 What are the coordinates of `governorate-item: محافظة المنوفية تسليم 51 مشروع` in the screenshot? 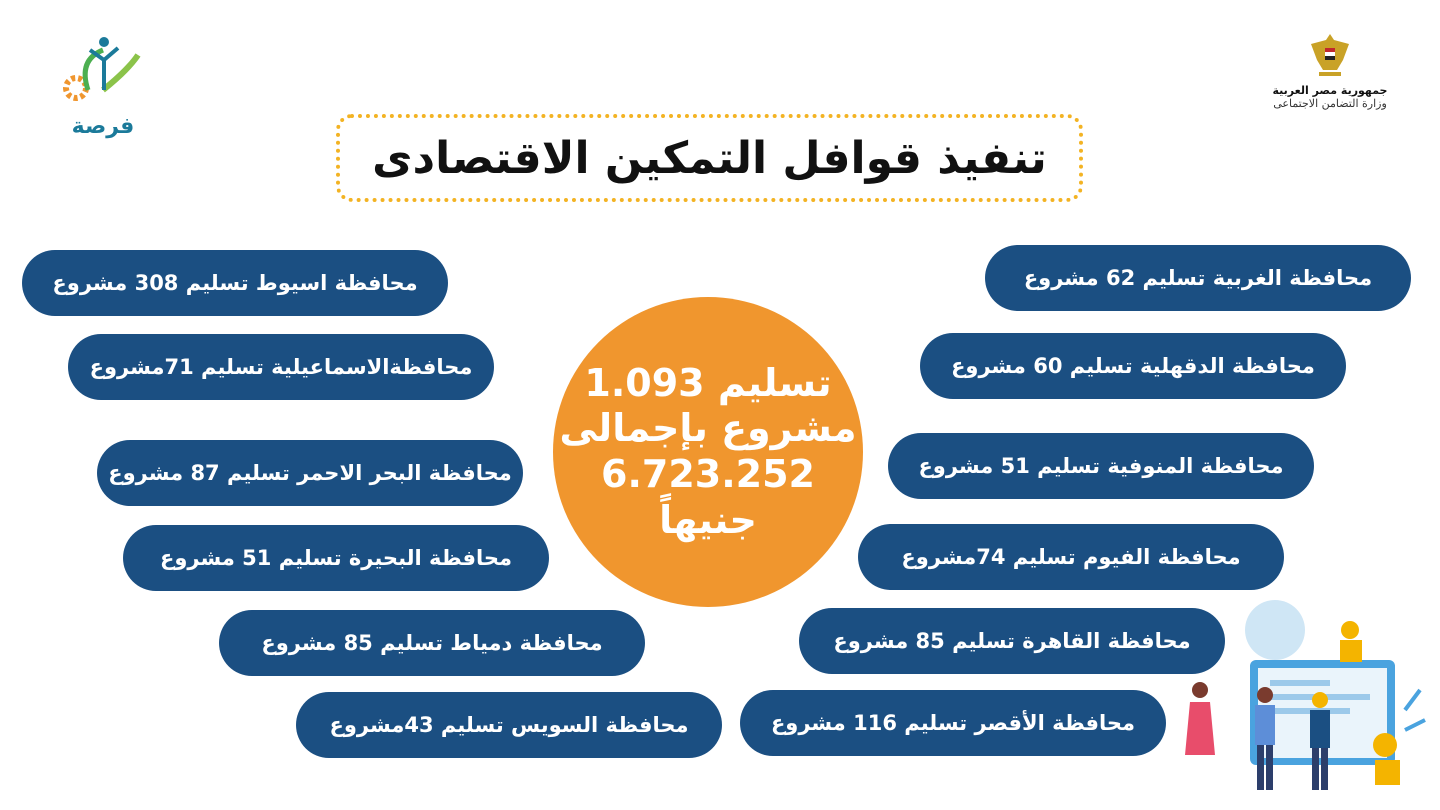 It's located at (1101, 466).